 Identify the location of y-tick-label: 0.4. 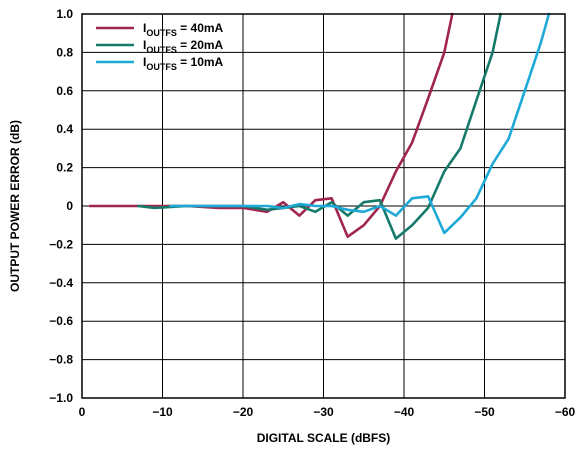
(64, 129).